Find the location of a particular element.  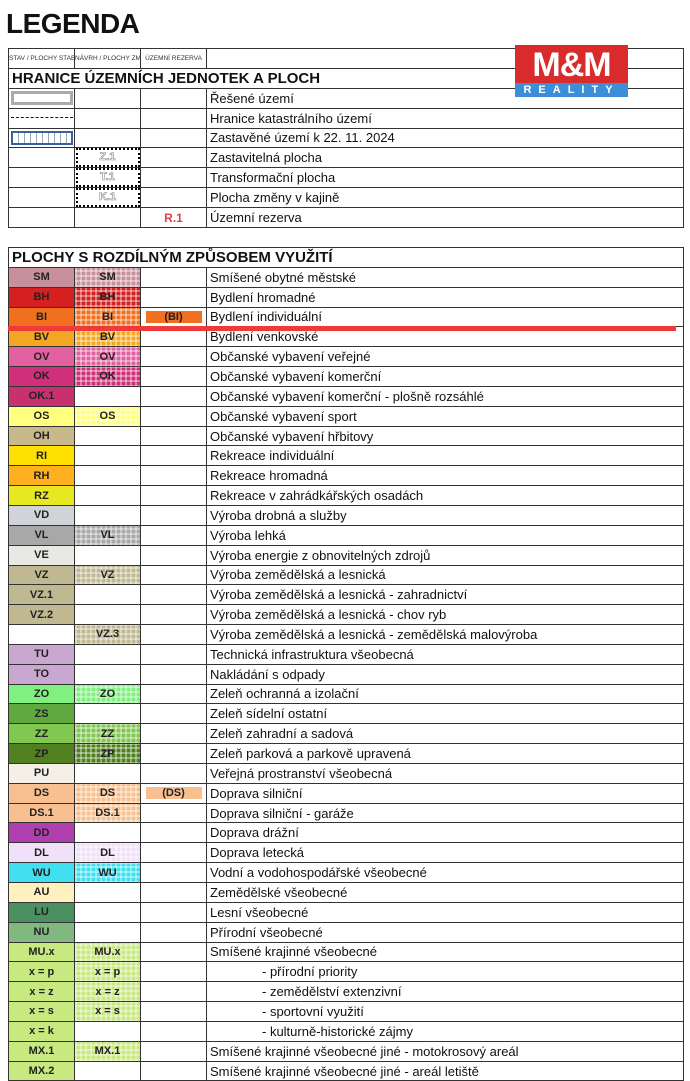

row-label: - zemědělství extenzivní is located at coordinates (445, 992).